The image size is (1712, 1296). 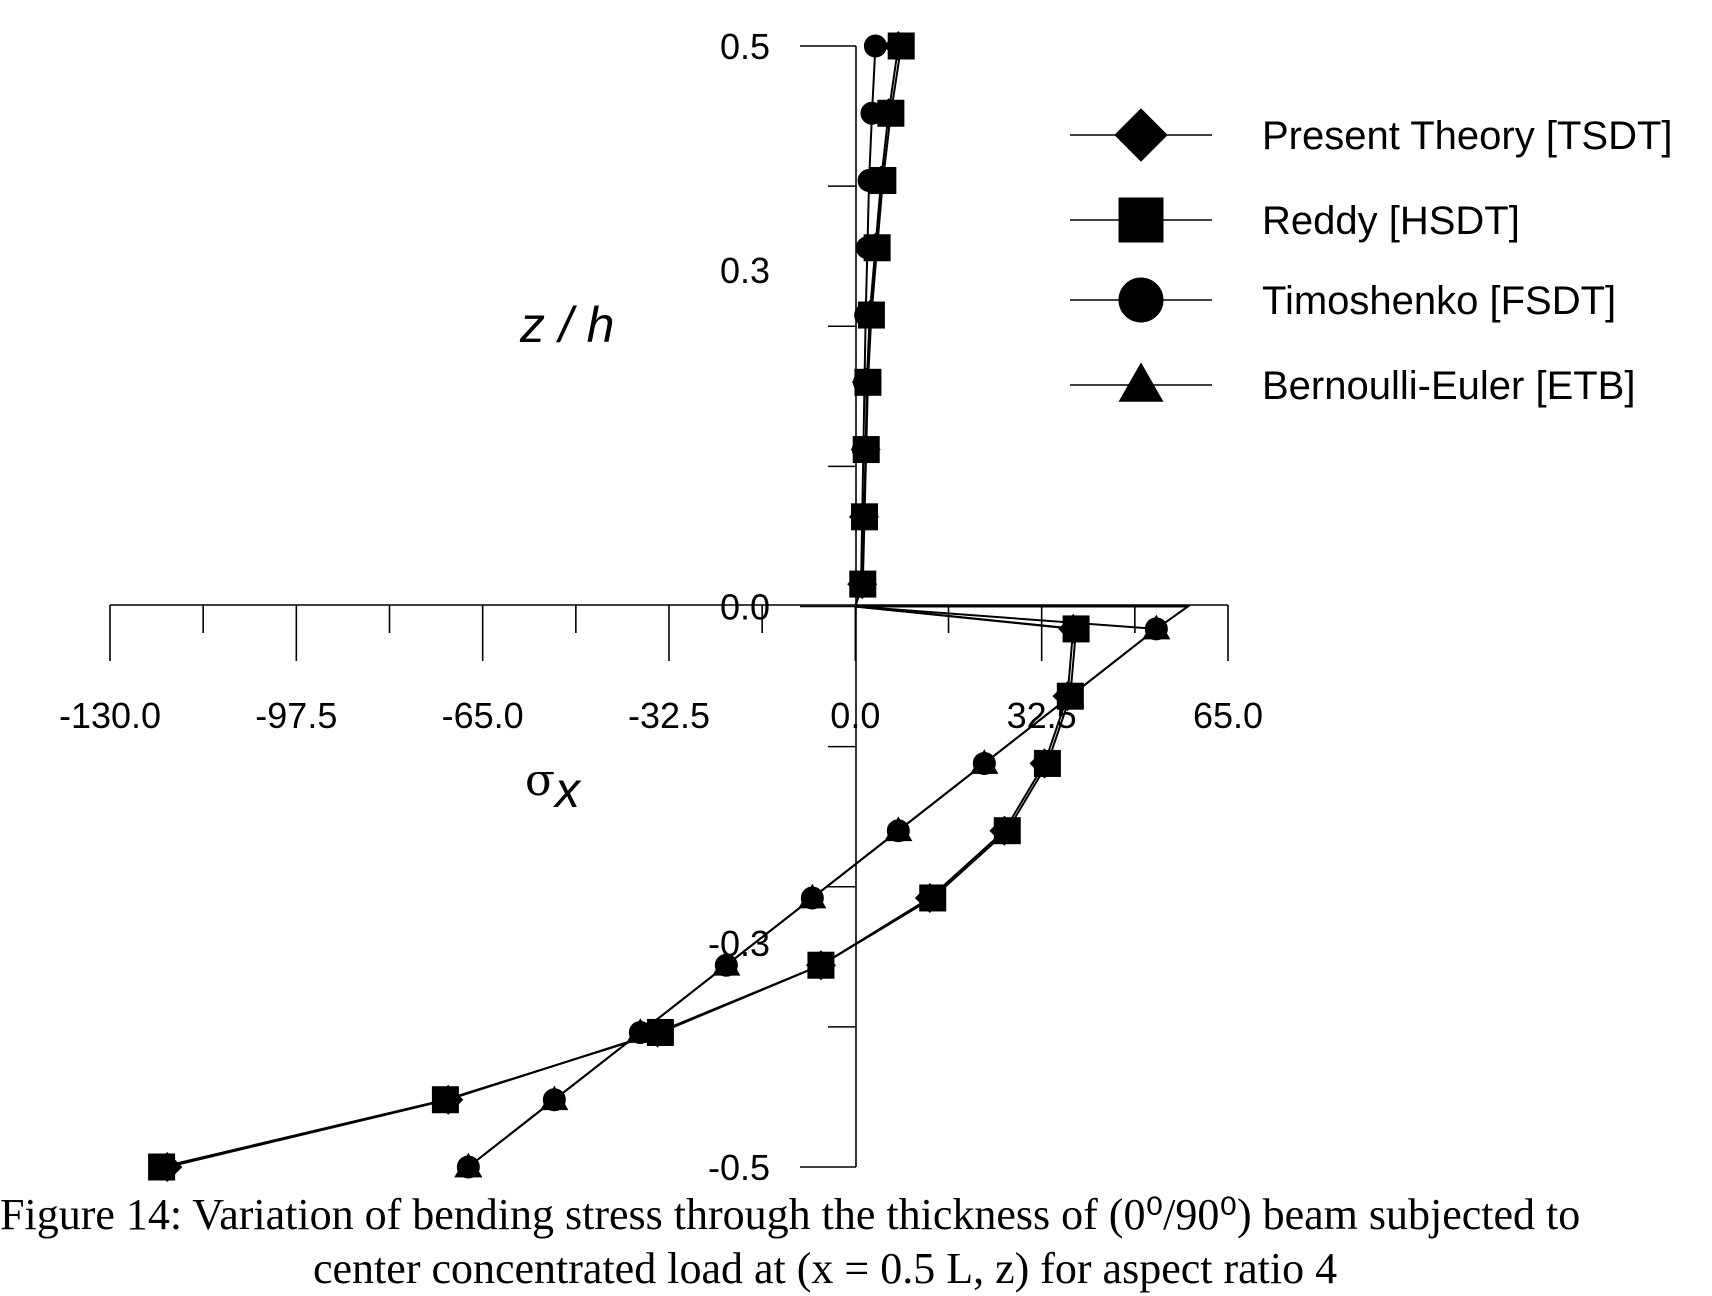 I want to click on y-tick-label: 0.0, so click(x=745, y=607).